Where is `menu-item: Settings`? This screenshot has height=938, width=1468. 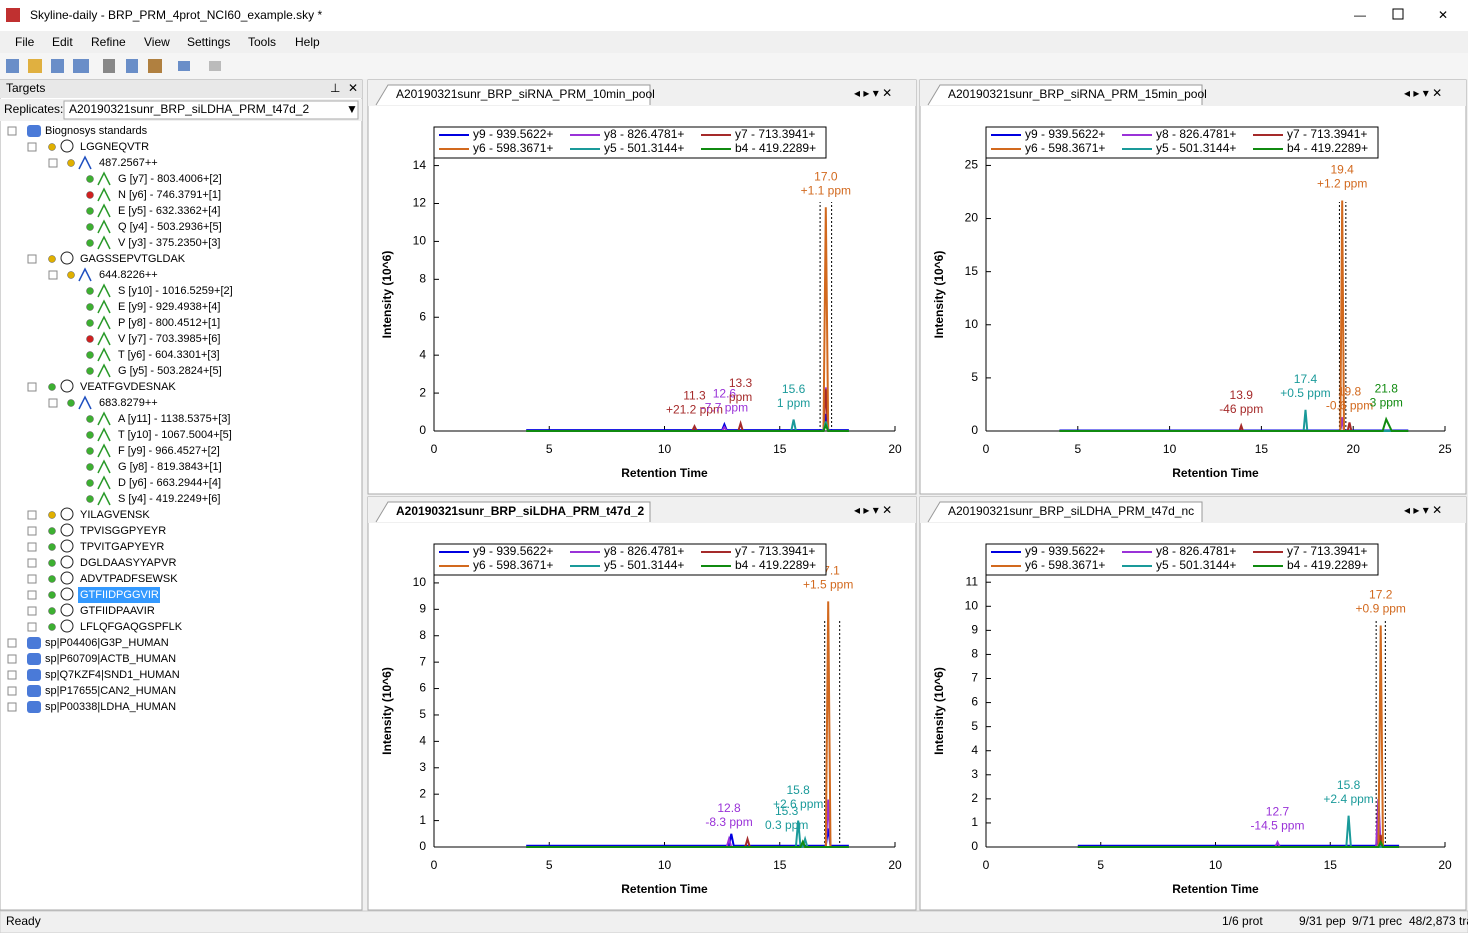
menu-item: Settings is located at coordinates (208, 42).